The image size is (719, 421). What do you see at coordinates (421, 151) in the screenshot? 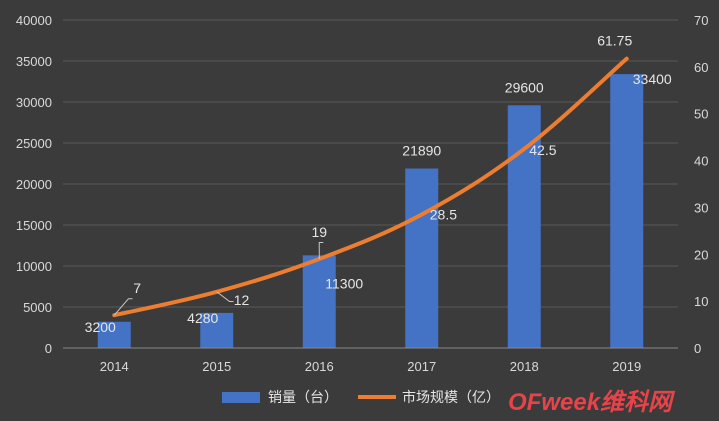
I see `bar-data-label: 21890` at bounding box center [421, 151].